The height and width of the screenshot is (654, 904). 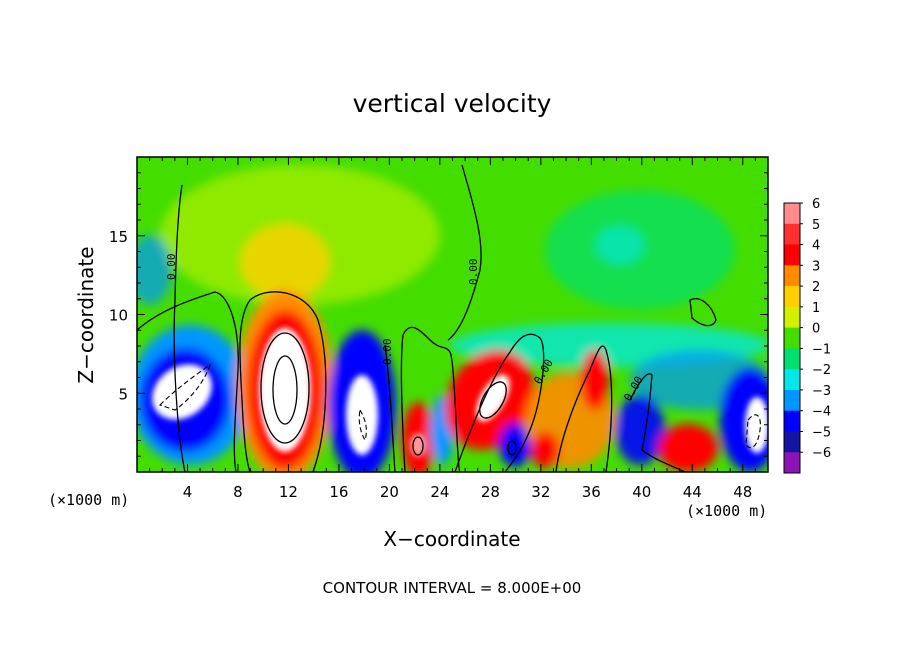 I want to click on colorbar-label: 2, so click(x=816, y=287).